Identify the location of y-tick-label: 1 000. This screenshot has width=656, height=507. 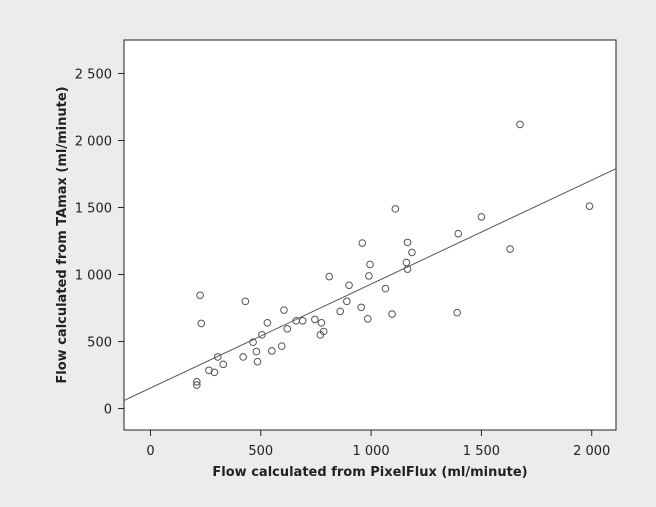
(93, 276).